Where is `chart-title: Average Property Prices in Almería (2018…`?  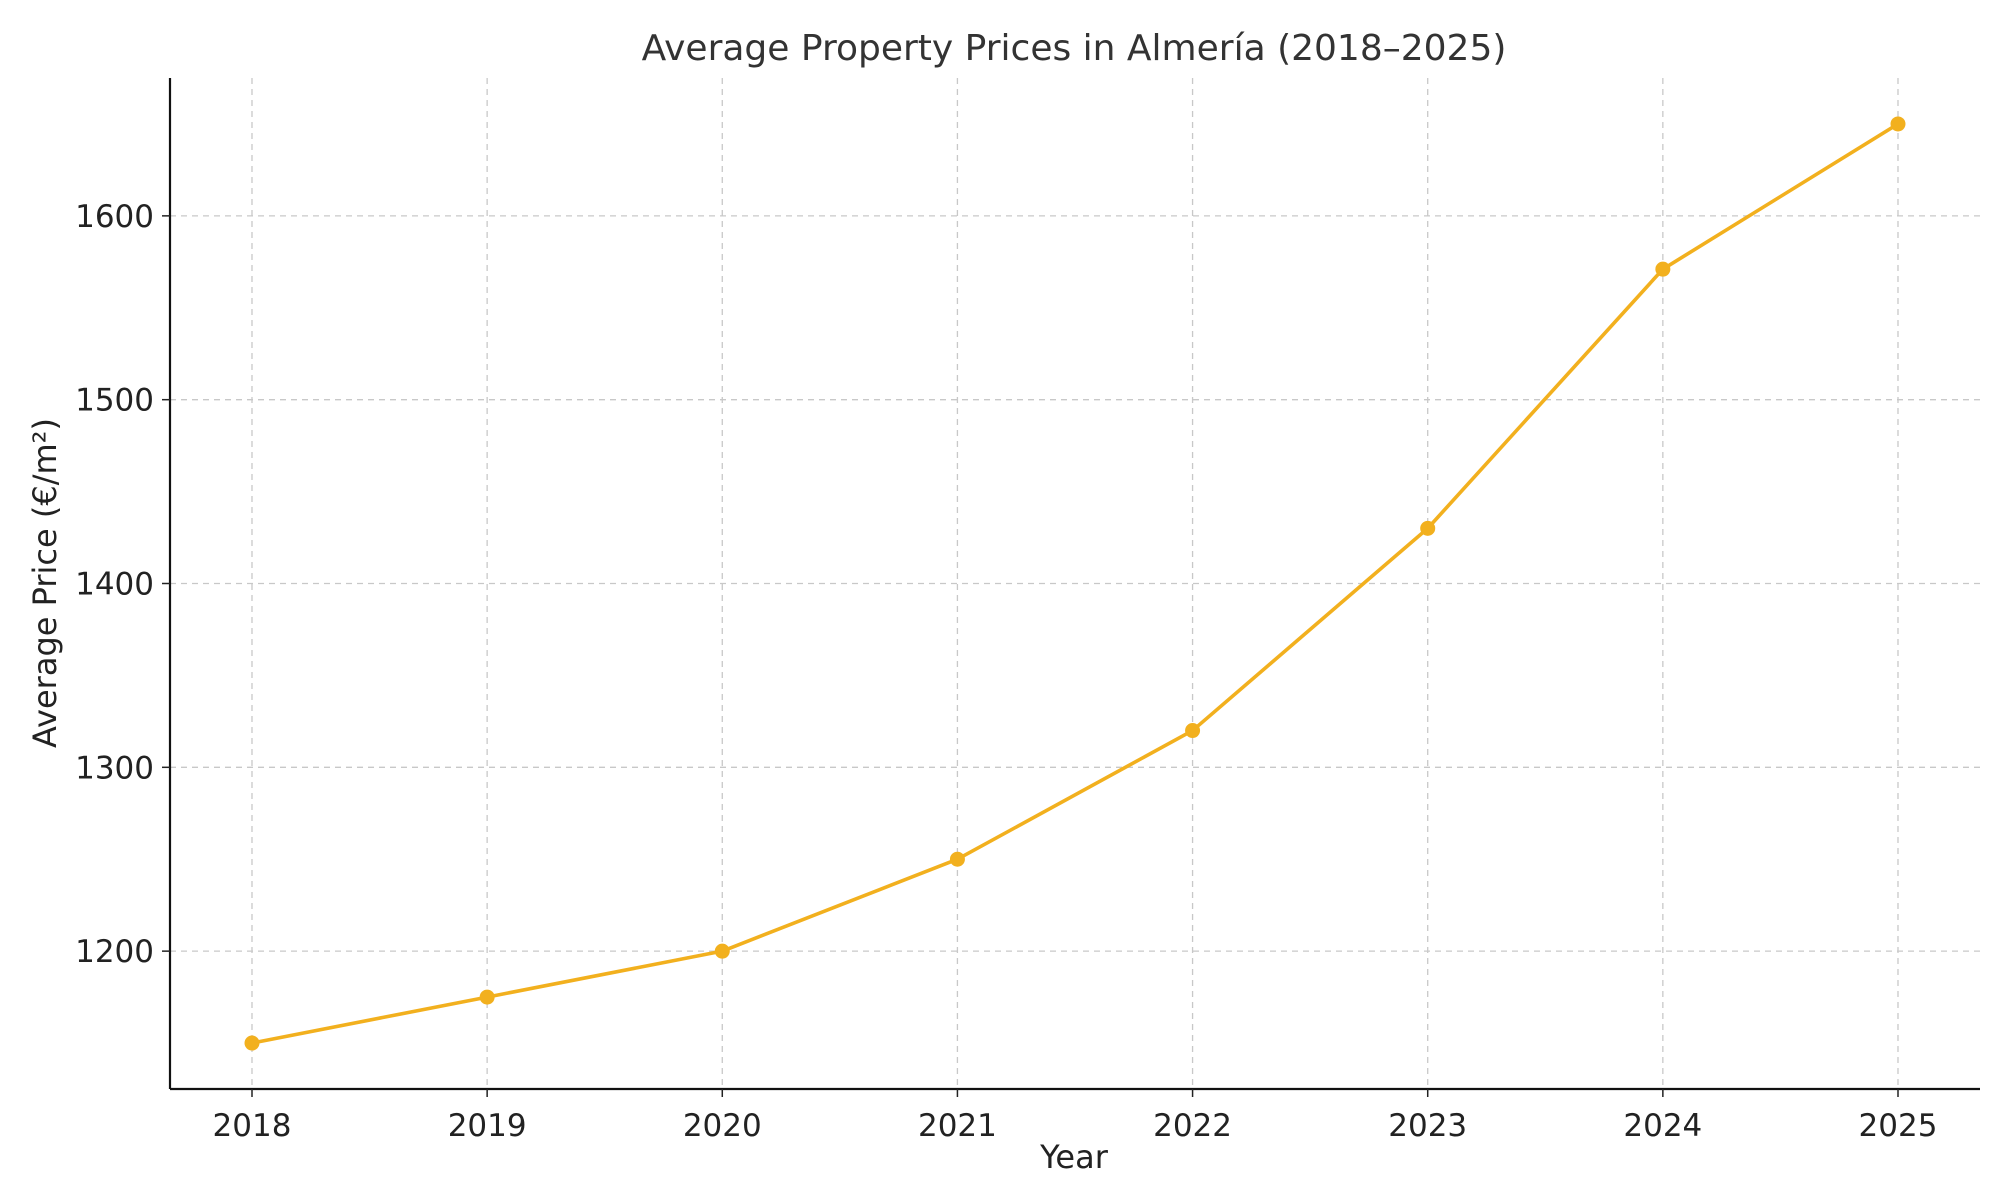 chart-title: Average Property Prices in Almería (2018… is located at coordinates (1074, 48).